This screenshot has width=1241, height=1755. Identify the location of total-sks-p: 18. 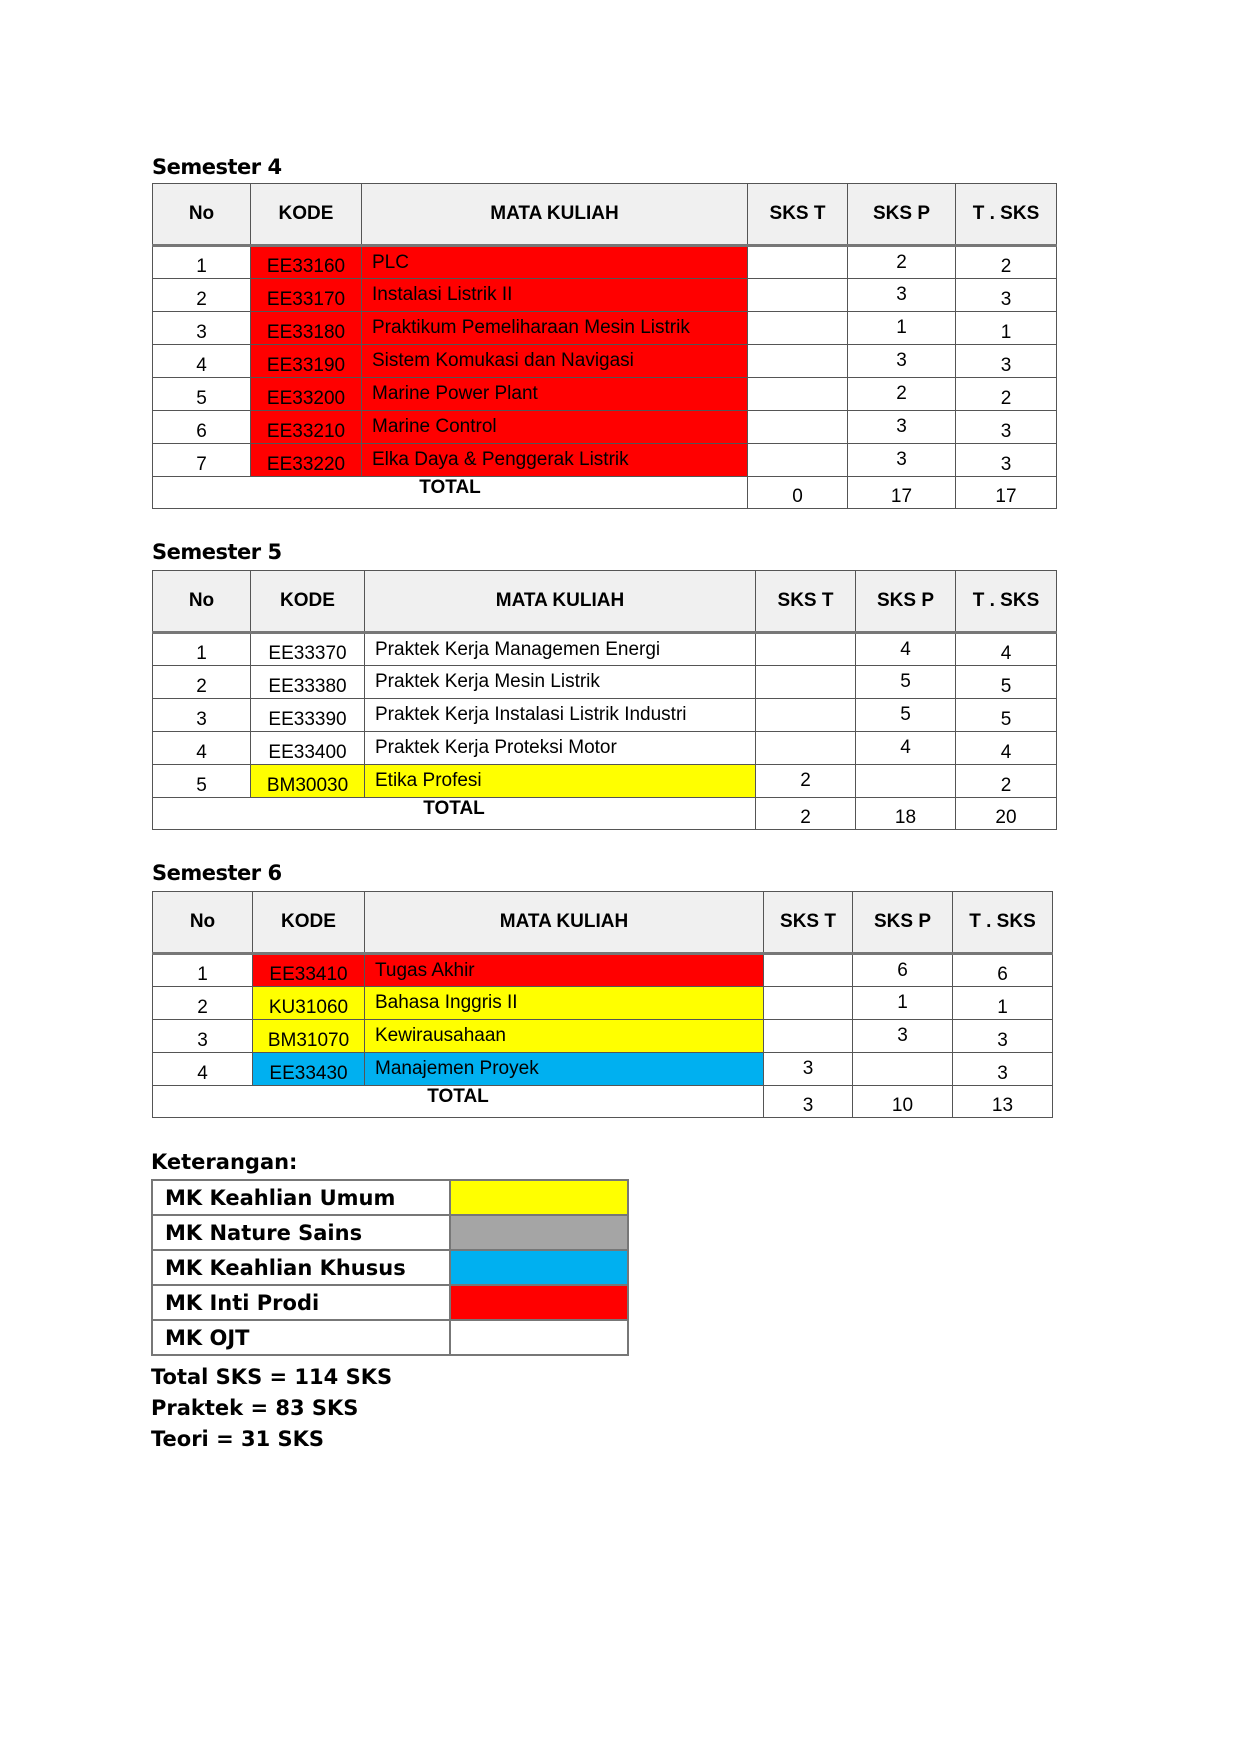
(905, 813).